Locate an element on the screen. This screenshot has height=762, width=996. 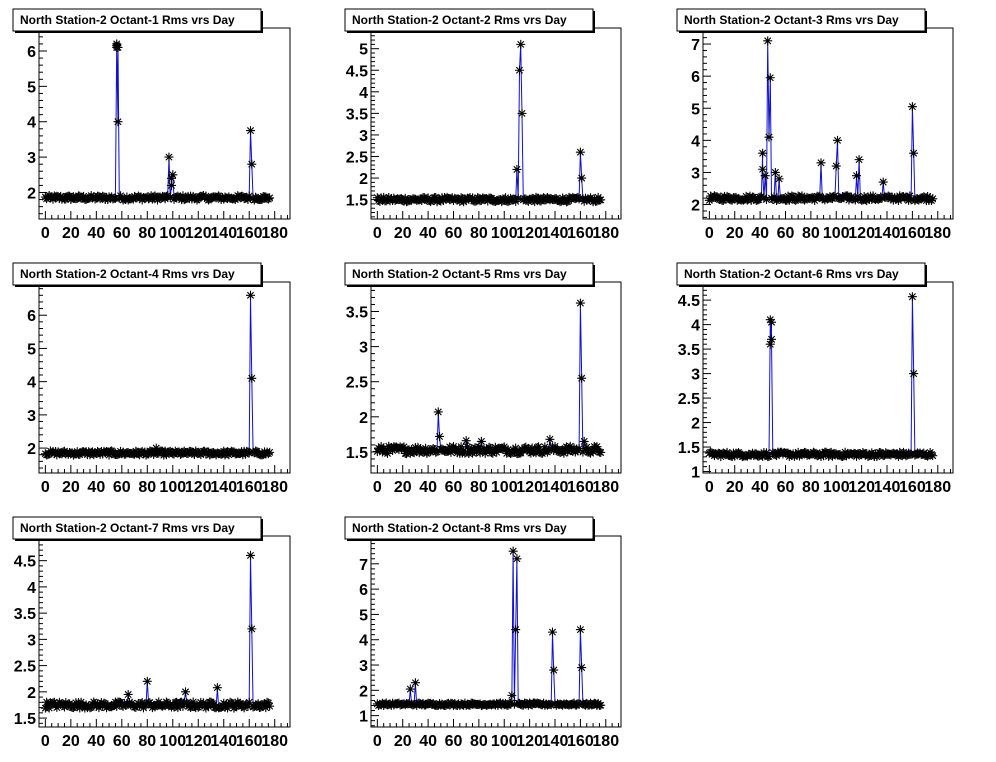
y-tick-label: 4 is located at coordinates (31, 383).